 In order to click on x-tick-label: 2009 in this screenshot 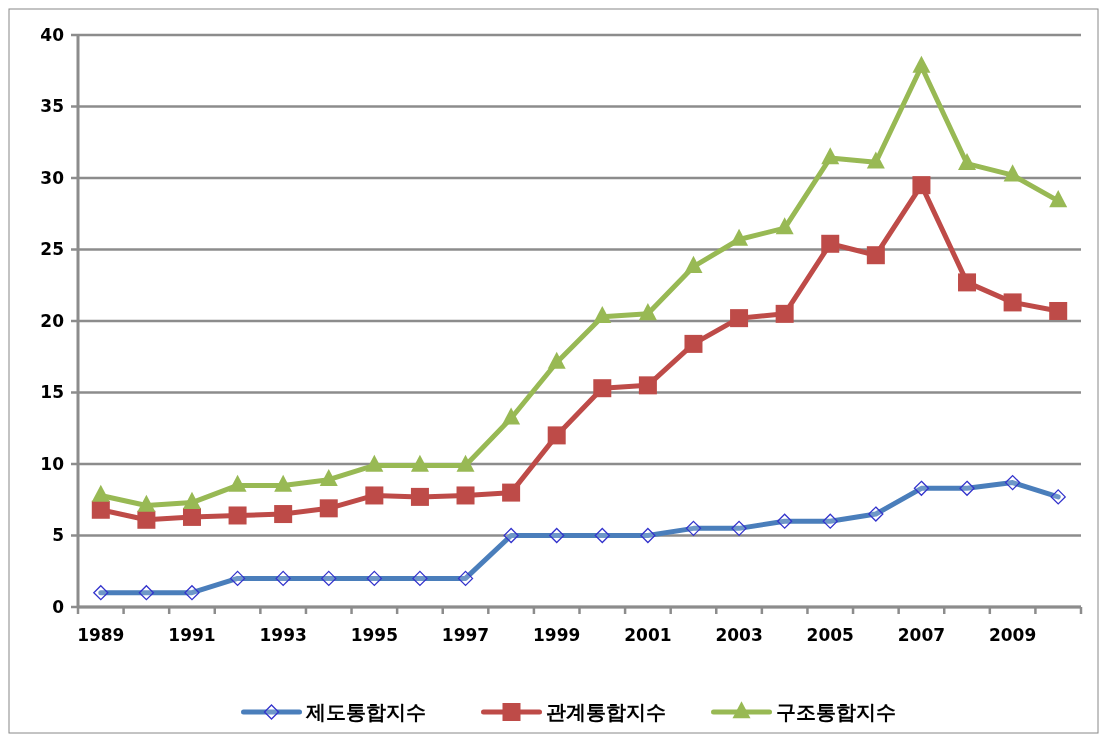, I will do `click(1012, 635)`.